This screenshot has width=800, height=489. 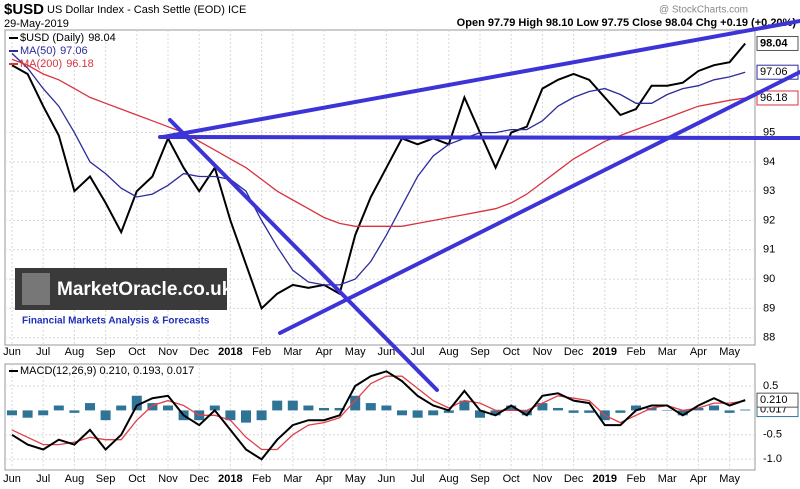 What do you see at coordinates (769, 250) in the screenshot?
I see `y-tick-label: 91` at bounding box center [769, 250].